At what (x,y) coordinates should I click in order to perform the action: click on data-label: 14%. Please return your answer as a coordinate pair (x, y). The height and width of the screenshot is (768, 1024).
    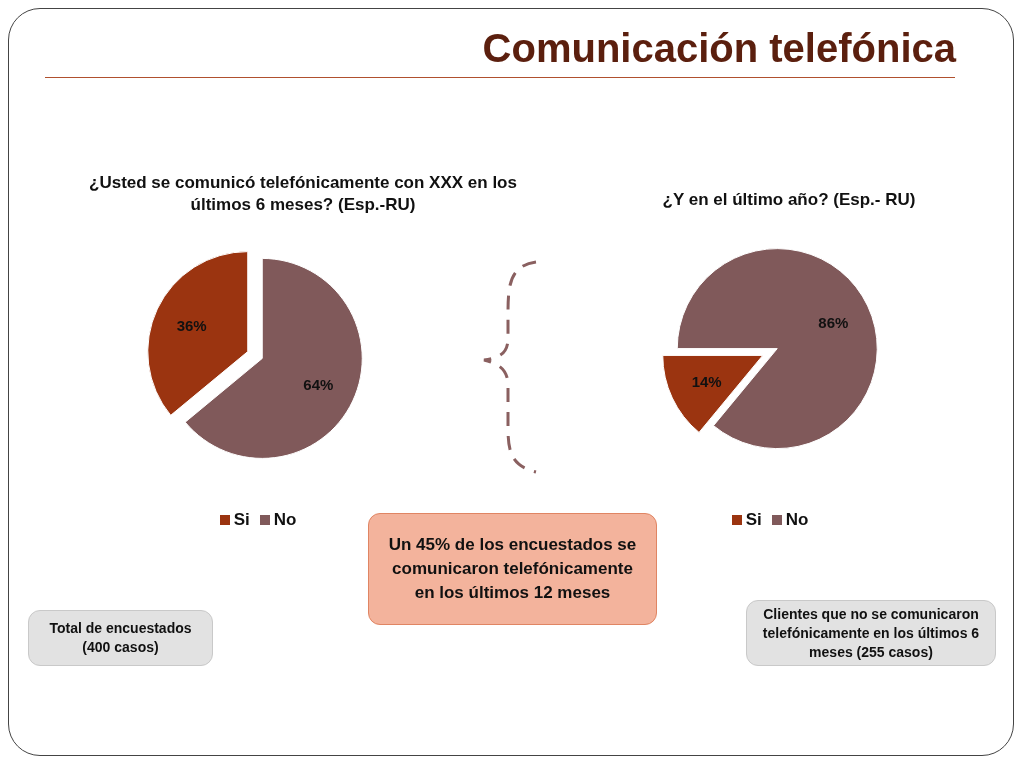
    Looking at the image, I should click on (706, 382).